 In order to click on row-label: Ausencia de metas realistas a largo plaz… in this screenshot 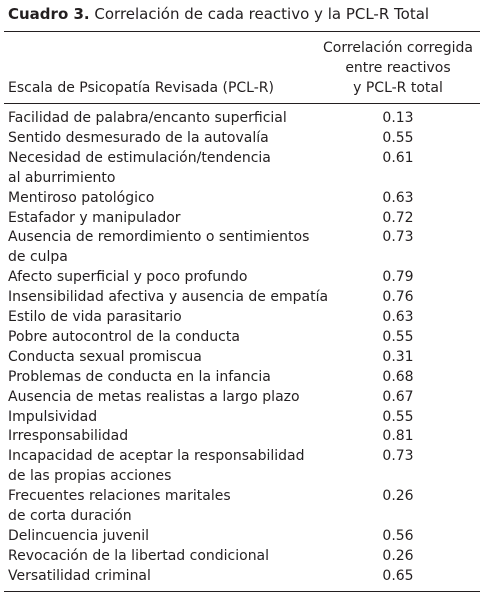, I will do `click(154, 396)`.